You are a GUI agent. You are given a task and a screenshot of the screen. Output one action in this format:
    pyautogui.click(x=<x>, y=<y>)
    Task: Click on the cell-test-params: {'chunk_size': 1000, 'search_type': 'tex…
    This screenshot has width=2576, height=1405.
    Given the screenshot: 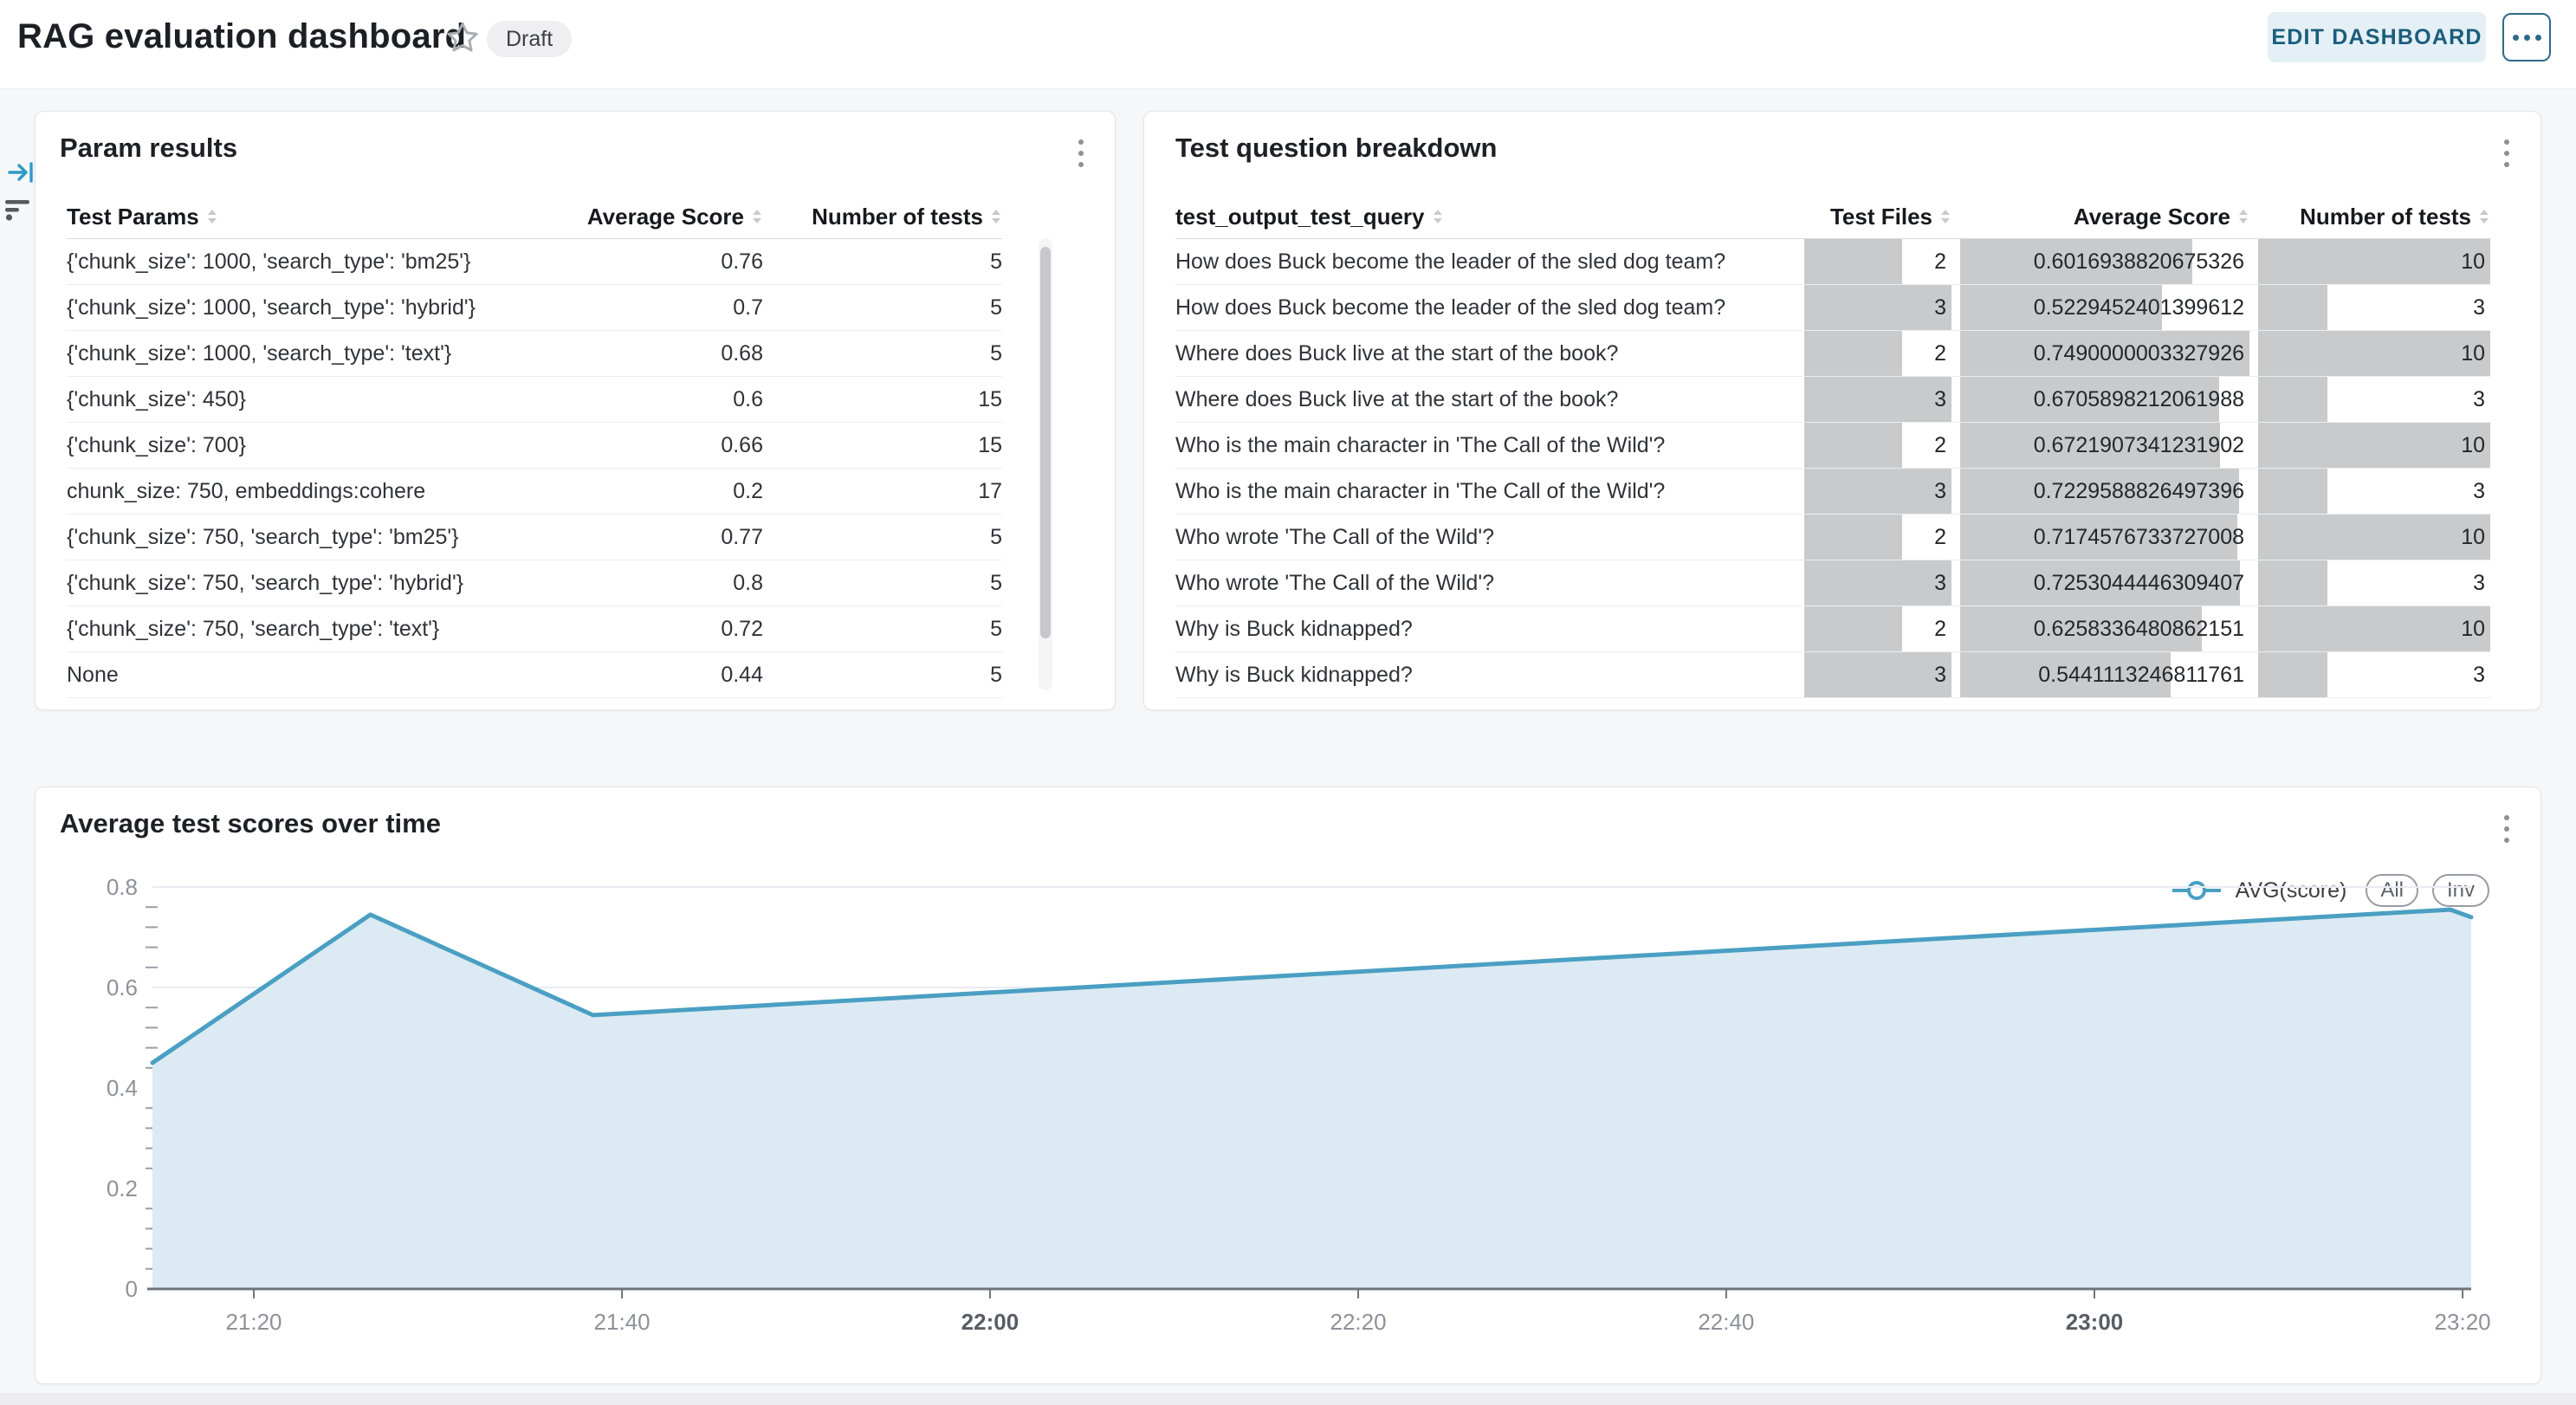 What is the action you would take?
    pyautogui.click(x=259, y=353)
    